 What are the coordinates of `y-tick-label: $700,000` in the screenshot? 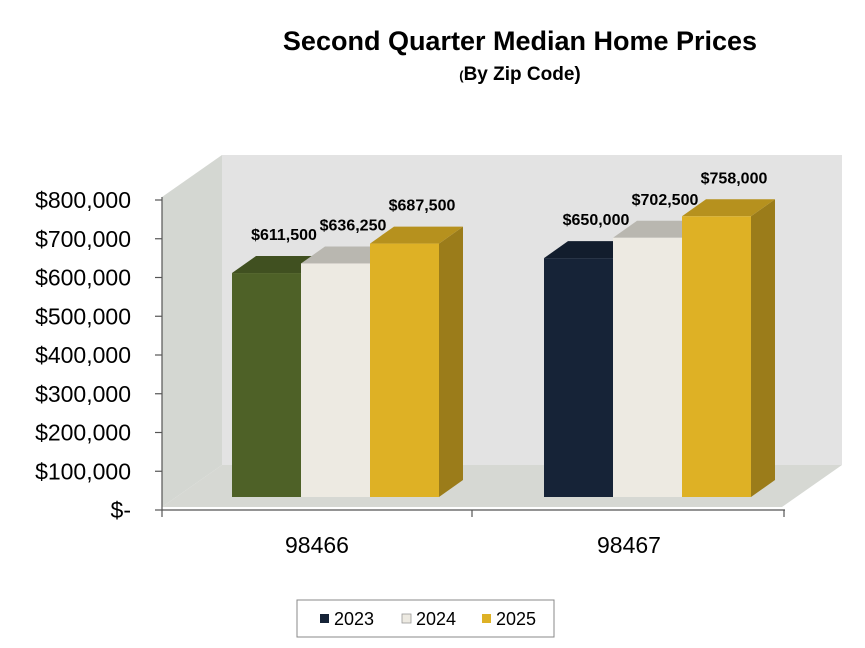 It's located at (83, 239).